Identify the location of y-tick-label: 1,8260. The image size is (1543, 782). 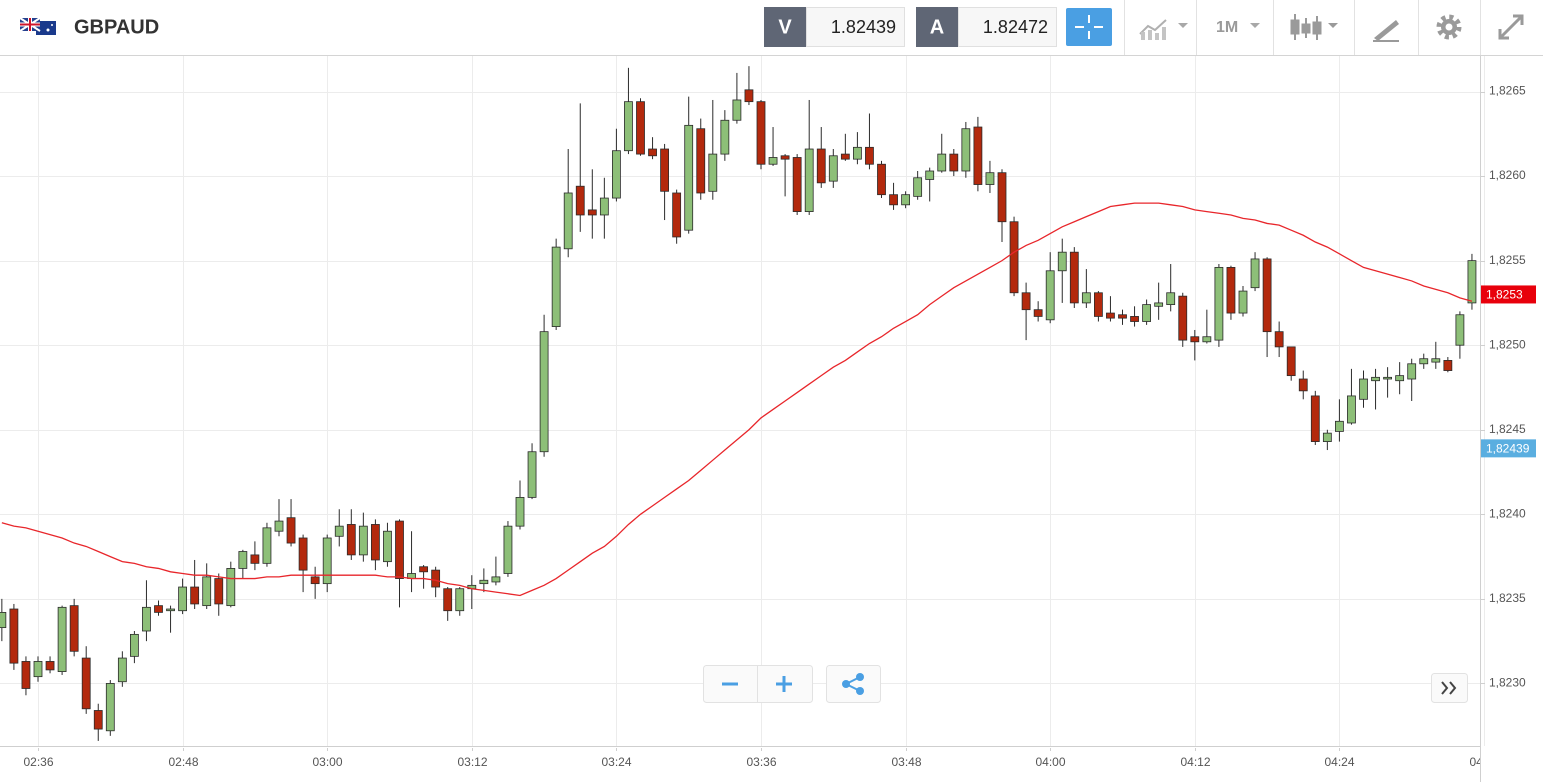
(1507, 175).